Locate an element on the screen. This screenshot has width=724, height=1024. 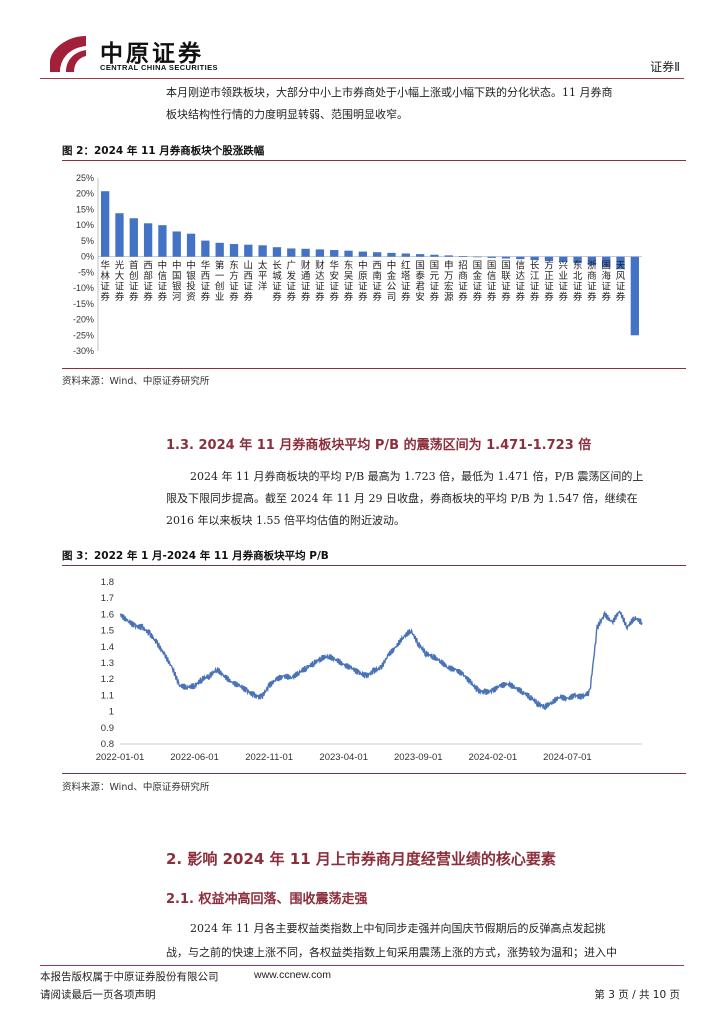
y-tick-label: -5% is located at coordinates (86, 272).